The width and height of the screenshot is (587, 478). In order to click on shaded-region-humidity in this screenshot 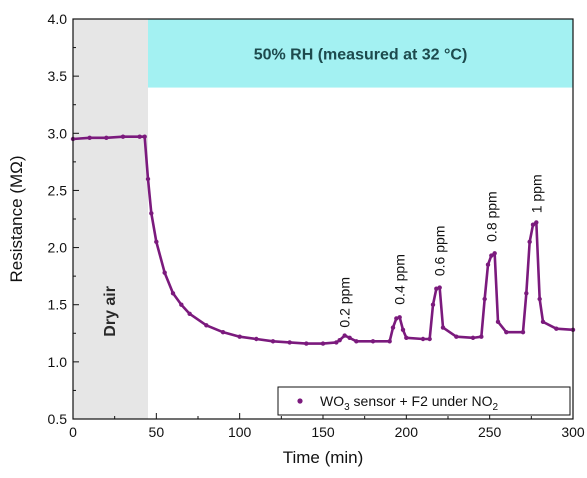, I will do `click(360, 53)`.